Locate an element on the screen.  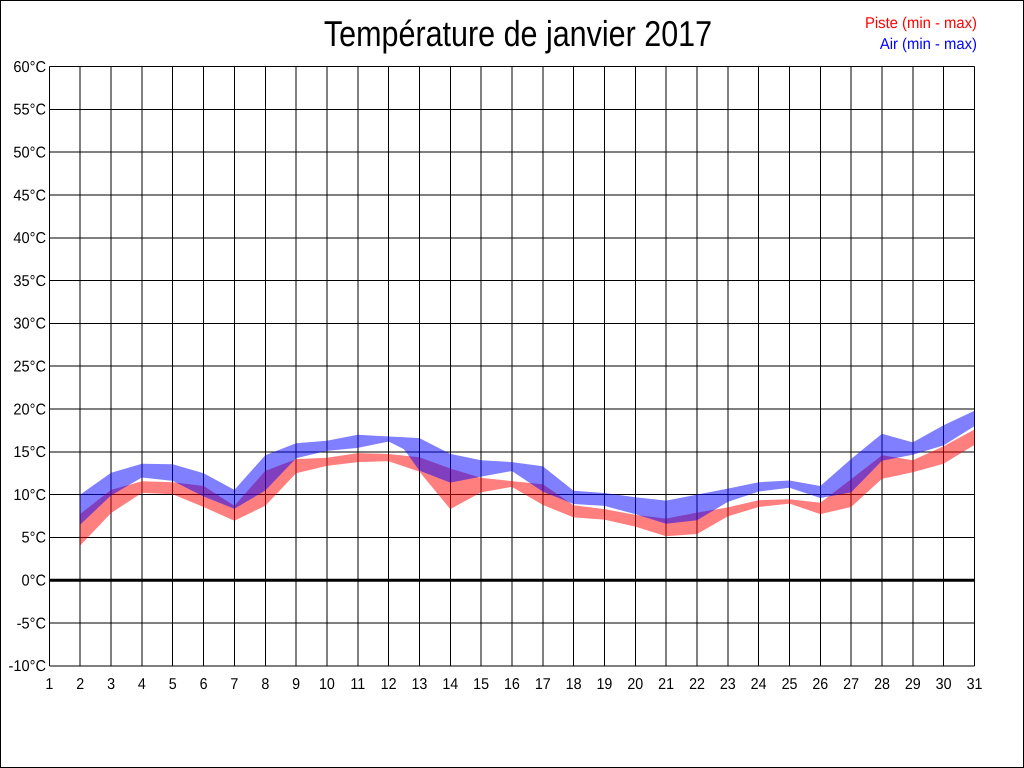
svg-text: 15 is located at coordinates (481, 684).